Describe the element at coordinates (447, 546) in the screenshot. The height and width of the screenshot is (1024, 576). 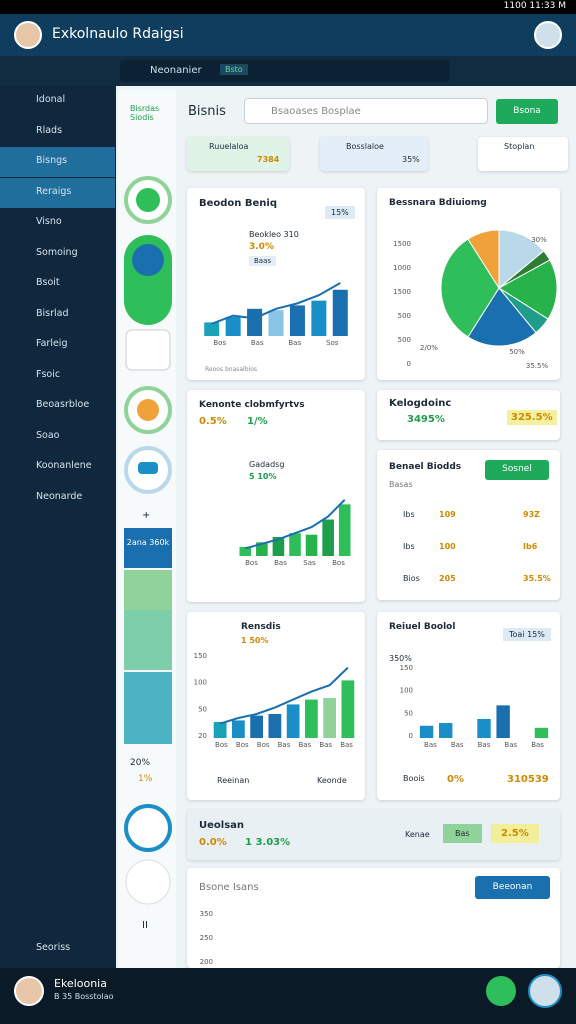
I see `row-cell: 100` at that location.